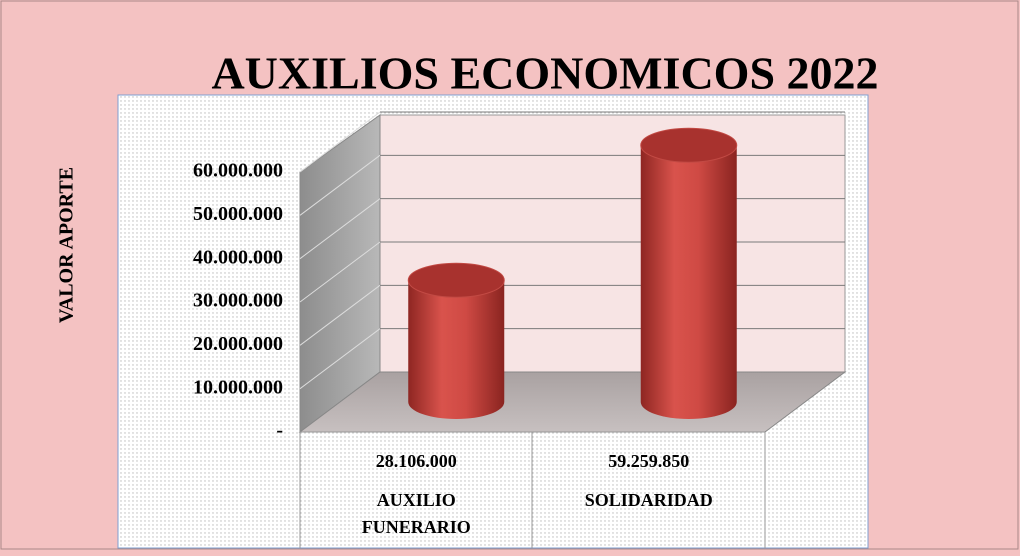 The height and width of the screenshot is (556, 1020). What do you see at coordinates (572, 402) in the screenshot?
I see `floor` at bounding box center [572, 402].